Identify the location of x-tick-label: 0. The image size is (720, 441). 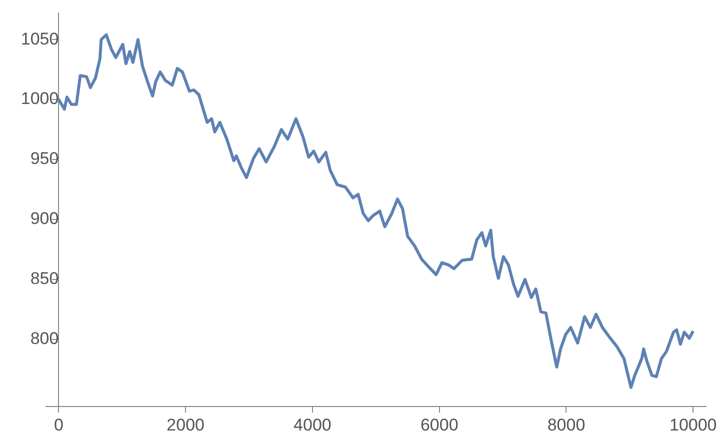
(59, 424).